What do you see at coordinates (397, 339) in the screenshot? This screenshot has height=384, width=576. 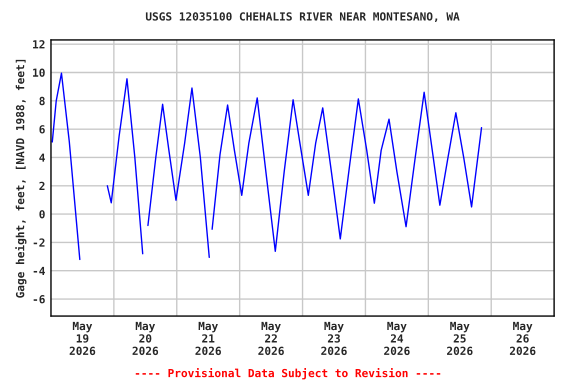 I see `x-tick-label: May 24 2026` at bounding box center [397, 339].